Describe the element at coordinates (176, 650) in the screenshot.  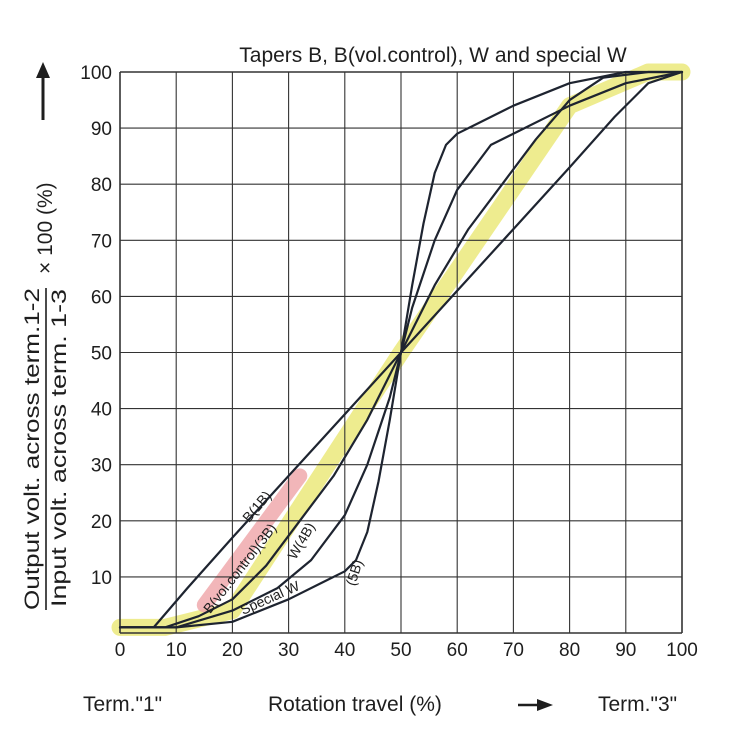
I see `x-tick-label: 10` at that location.